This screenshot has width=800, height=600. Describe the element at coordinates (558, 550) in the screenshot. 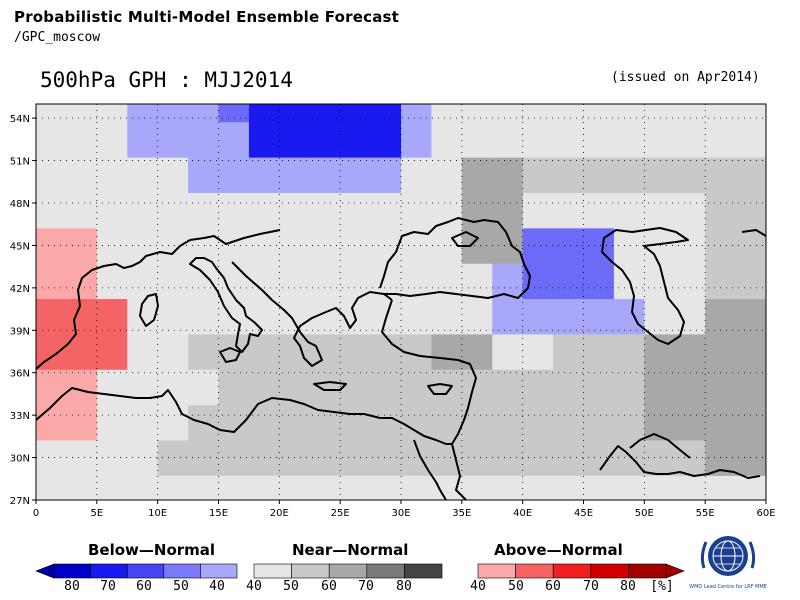

I see `legend-title-above: Above—Normal` at that location.